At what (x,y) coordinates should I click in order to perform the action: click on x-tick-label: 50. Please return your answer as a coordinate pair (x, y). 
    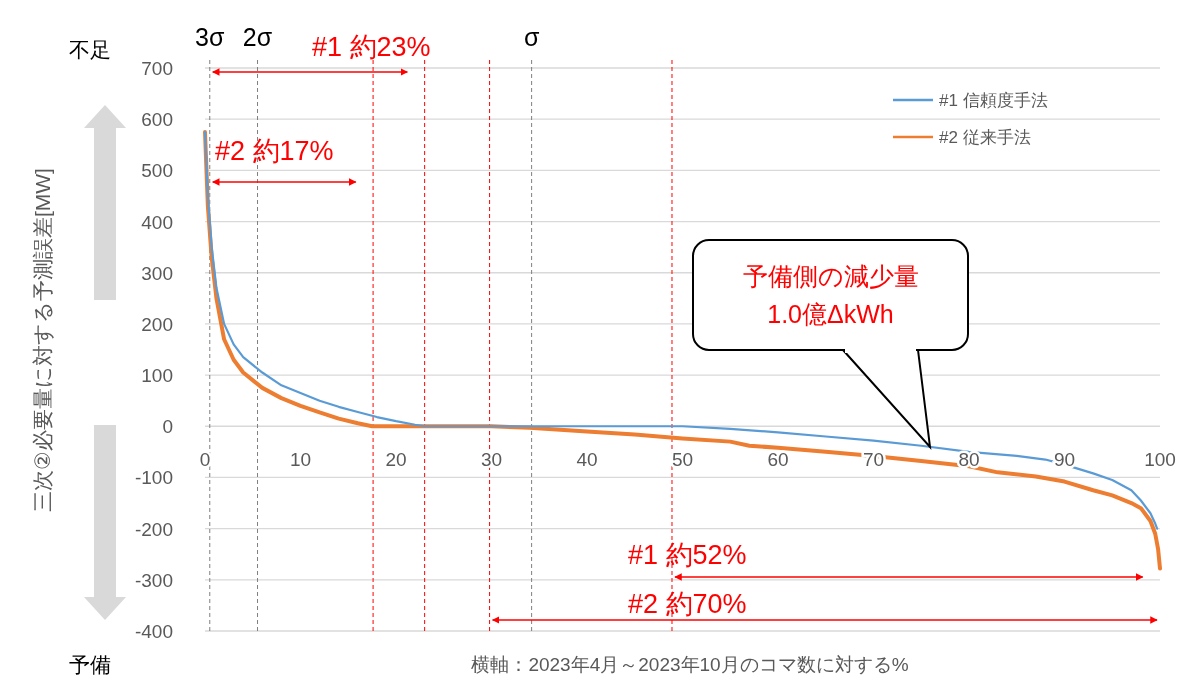
    Looking at the image, I should click on (682, 460).